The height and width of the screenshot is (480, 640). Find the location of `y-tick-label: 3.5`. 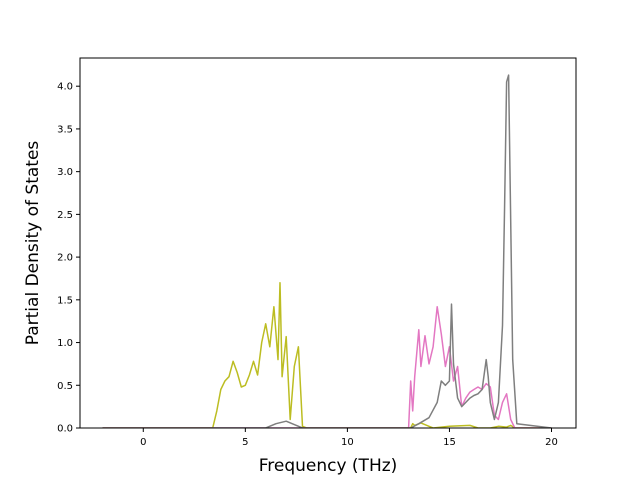

y-tick-label: 3.5 is located at coordinates (65, 129).